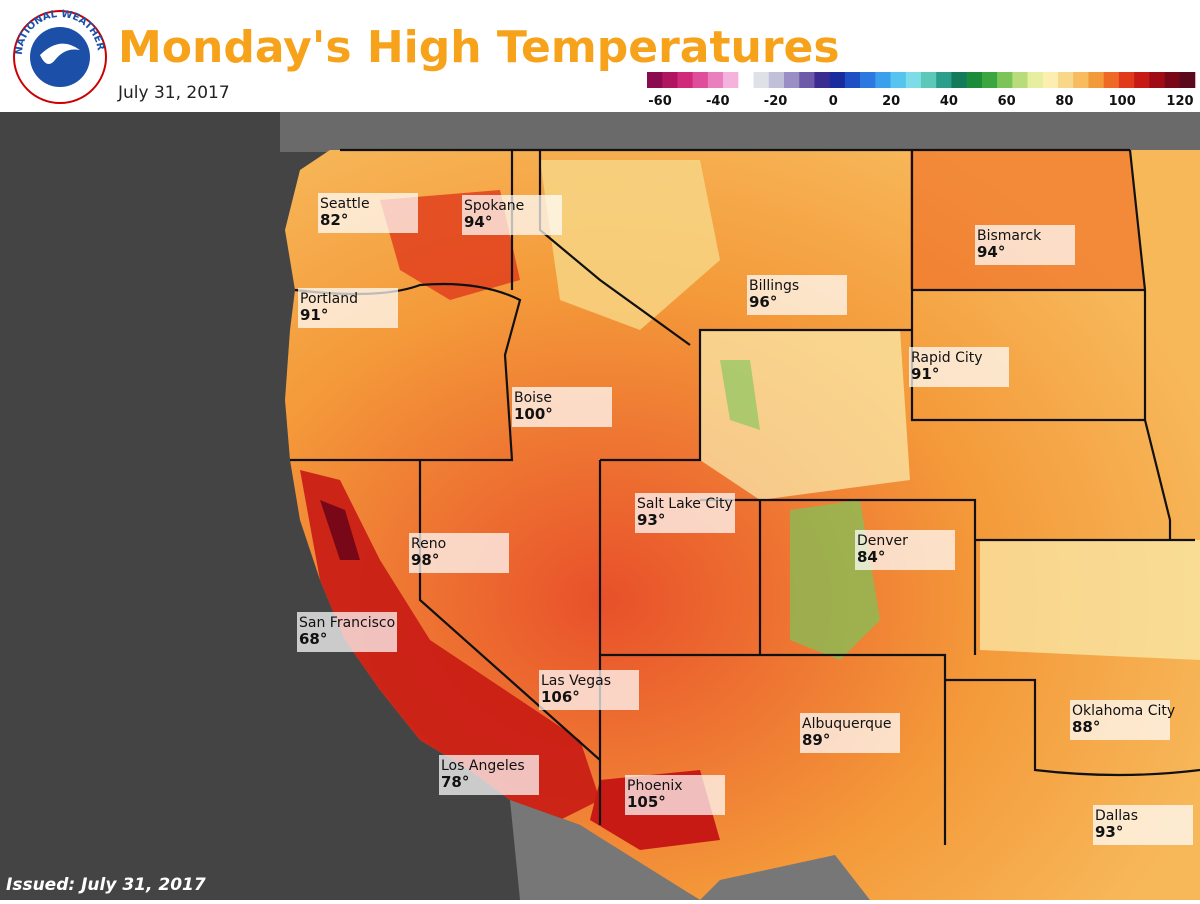 The height and width of the screenshot is (904, 1200). Describe the element at coordinates (947, 358) in the screenshot. I see `city-name: Rapid City` at that location.